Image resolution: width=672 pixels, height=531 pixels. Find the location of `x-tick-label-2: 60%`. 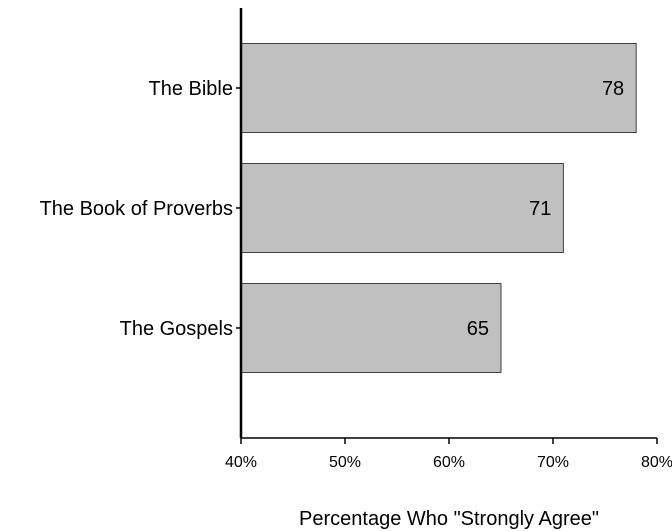

x-tick-label-2: 60% is located at coordinates (449, 462).